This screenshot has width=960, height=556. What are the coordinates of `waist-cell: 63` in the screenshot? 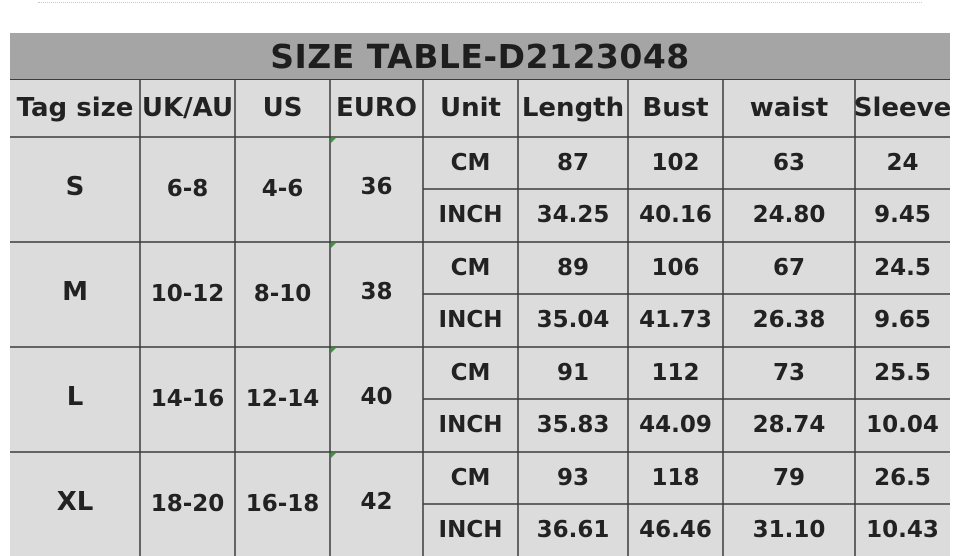 It's located at (788, 163).